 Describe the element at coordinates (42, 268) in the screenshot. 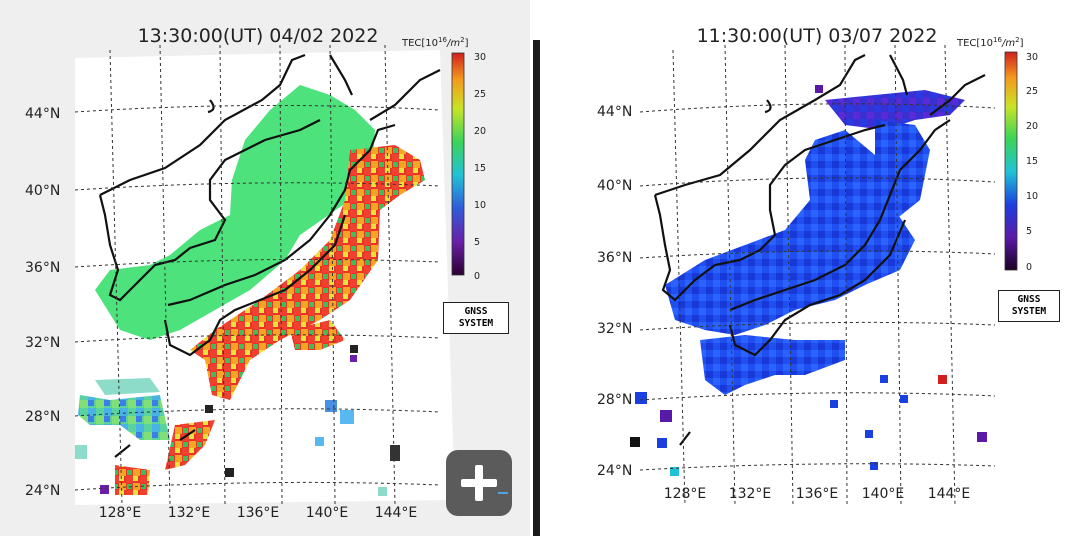

I see `left-lat-label: 36°N` at that location.